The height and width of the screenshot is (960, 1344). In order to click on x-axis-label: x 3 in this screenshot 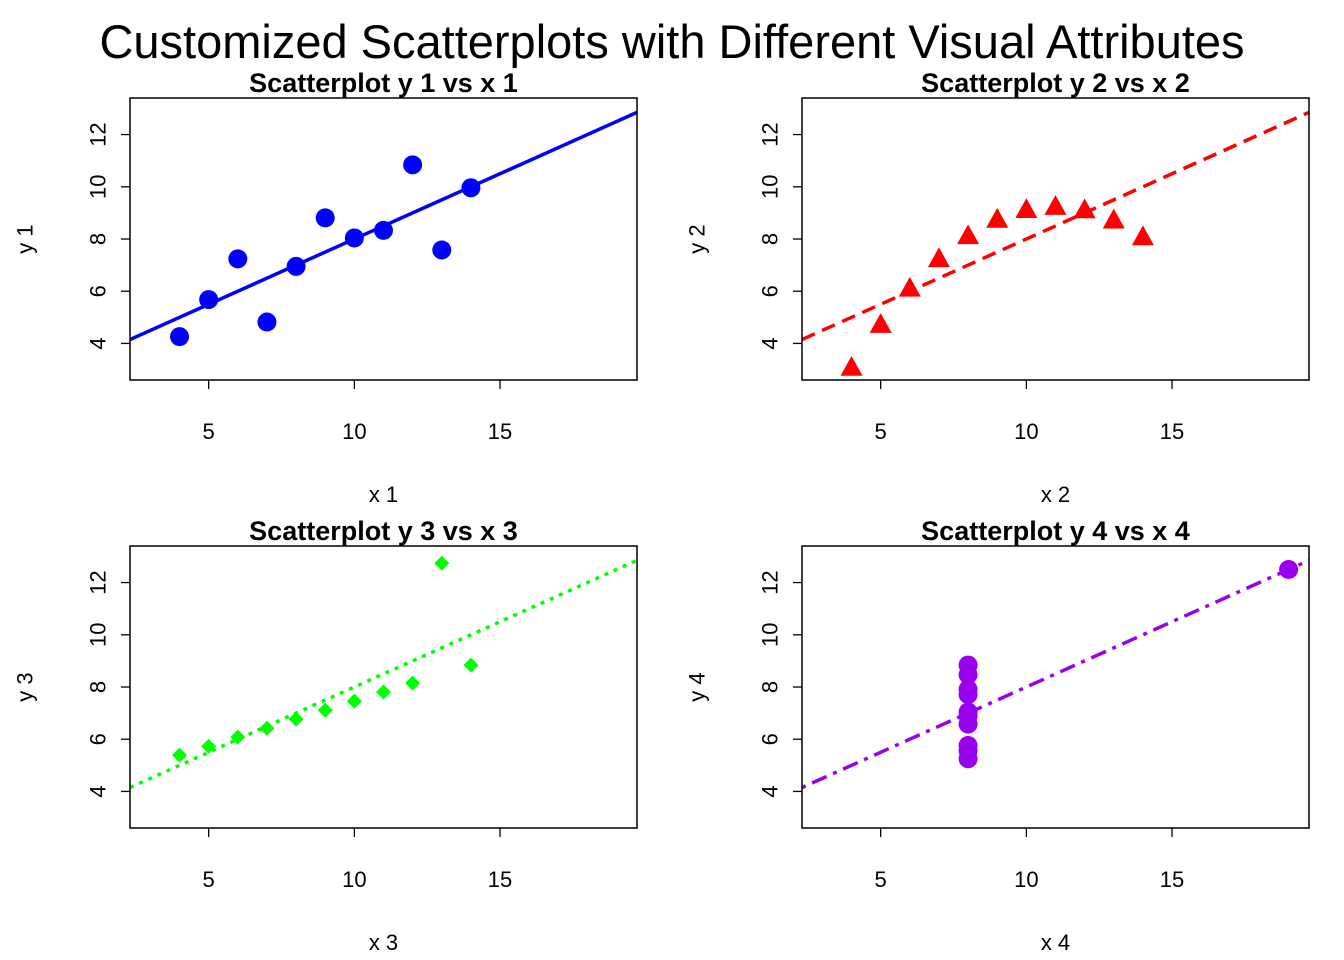, I will do `click(383, 942)`.